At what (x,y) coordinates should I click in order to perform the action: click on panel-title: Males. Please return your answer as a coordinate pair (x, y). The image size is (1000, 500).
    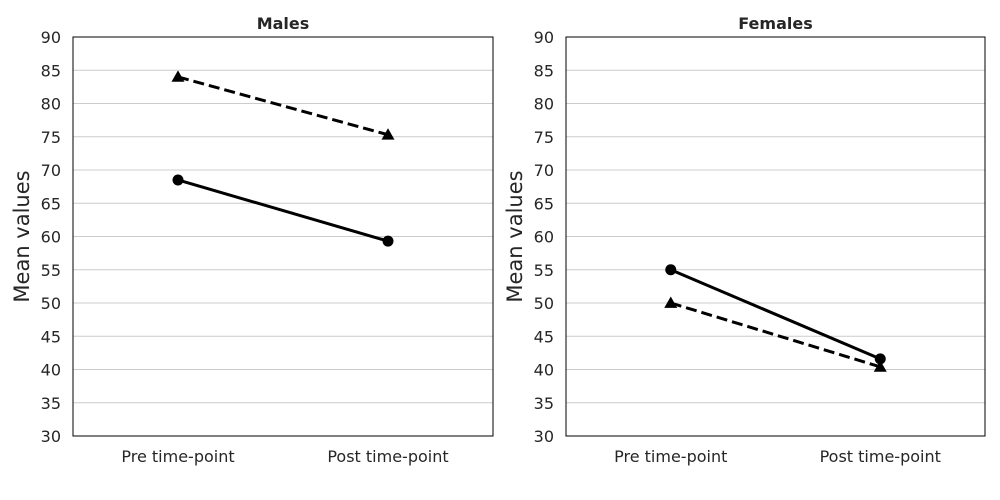
    Looking at the image, I should click on (283, 23).